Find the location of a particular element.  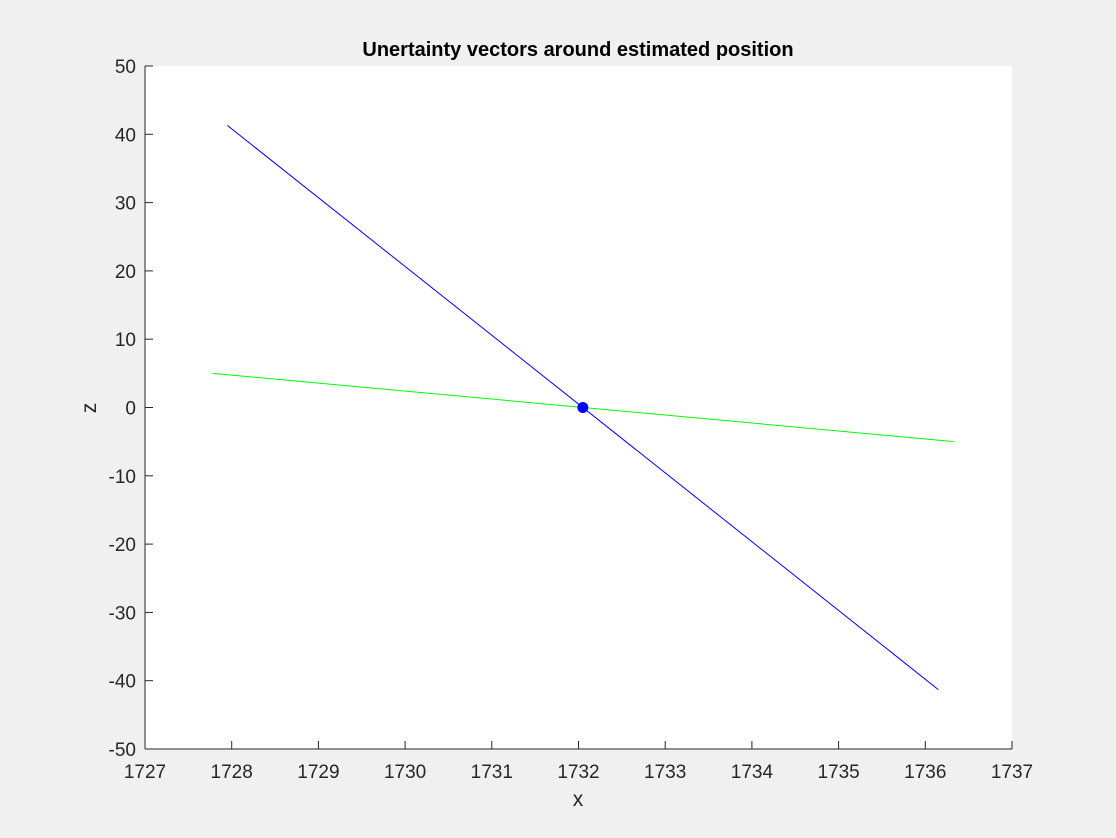

y-tick-label: -10 is located at coordinates (122, 477).